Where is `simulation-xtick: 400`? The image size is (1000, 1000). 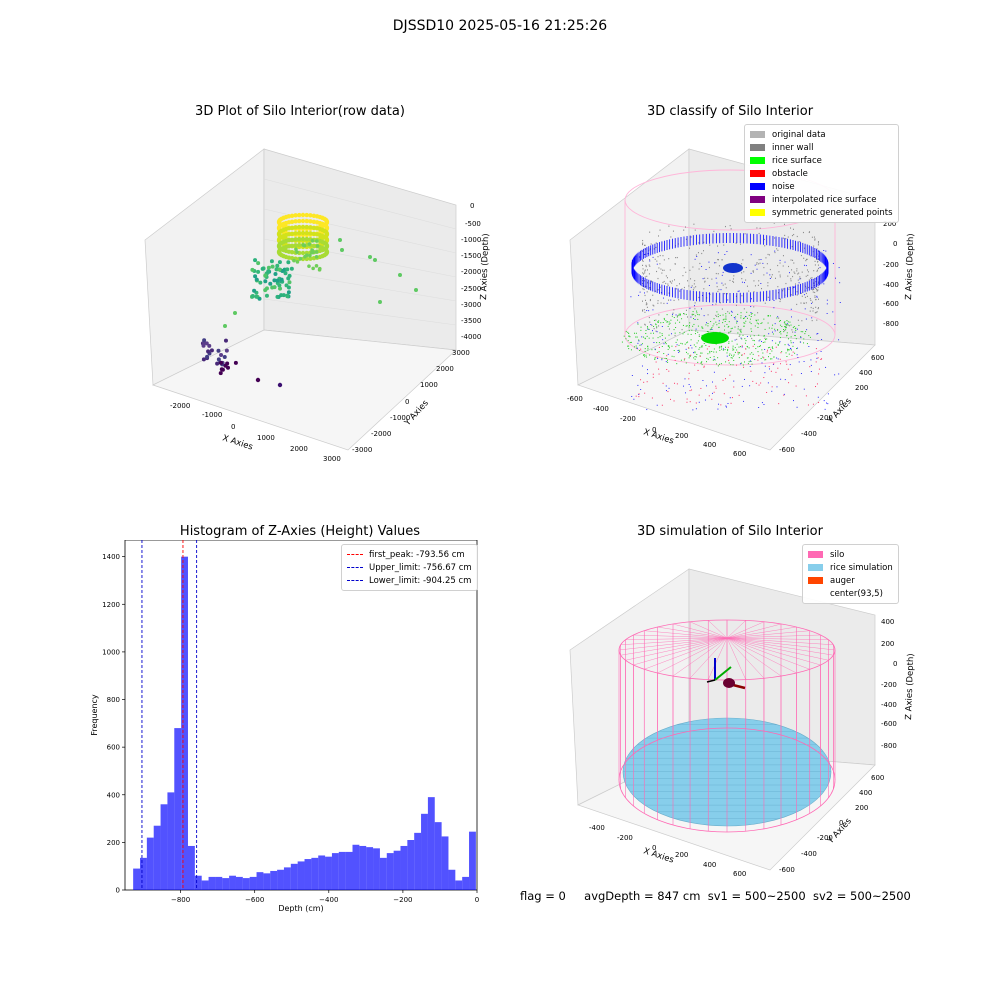
simulation-xtick: 400 is located at coordinates (709, 865).